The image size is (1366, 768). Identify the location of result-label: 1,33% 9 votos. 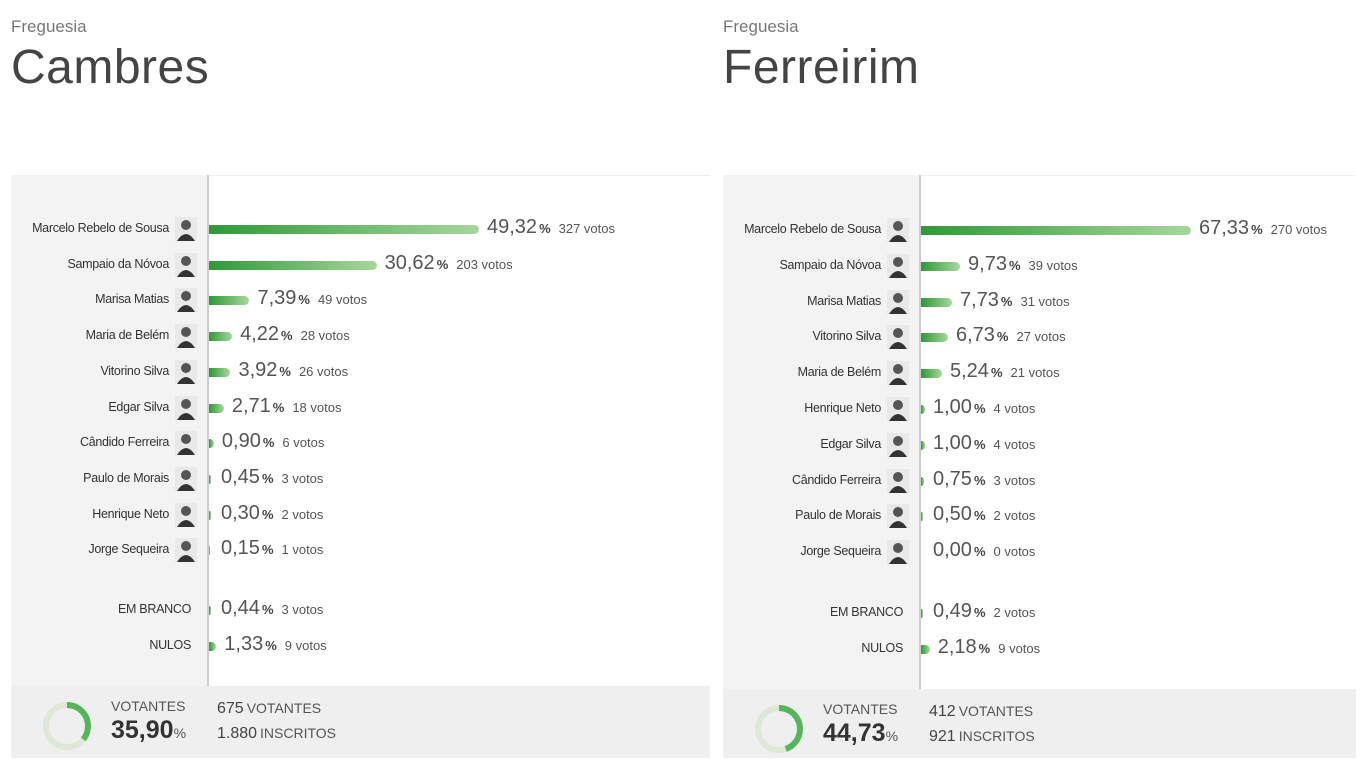
(275, 644).